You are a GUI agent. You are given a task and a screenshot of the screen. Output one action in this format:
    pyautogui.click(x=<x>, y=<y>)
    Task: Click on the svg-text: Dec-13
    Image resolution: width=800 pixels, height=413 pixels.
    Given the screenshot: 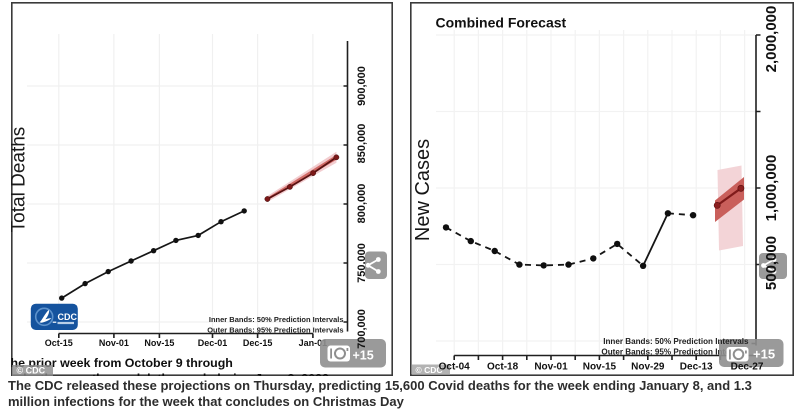 What is the action you would take?
    pyautogui.click(x=696, y=366)
    